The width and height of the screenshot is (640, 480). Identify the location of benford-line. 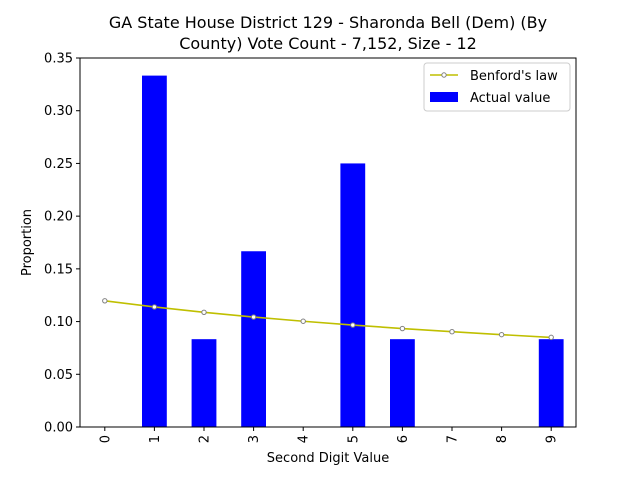
(328, 319).